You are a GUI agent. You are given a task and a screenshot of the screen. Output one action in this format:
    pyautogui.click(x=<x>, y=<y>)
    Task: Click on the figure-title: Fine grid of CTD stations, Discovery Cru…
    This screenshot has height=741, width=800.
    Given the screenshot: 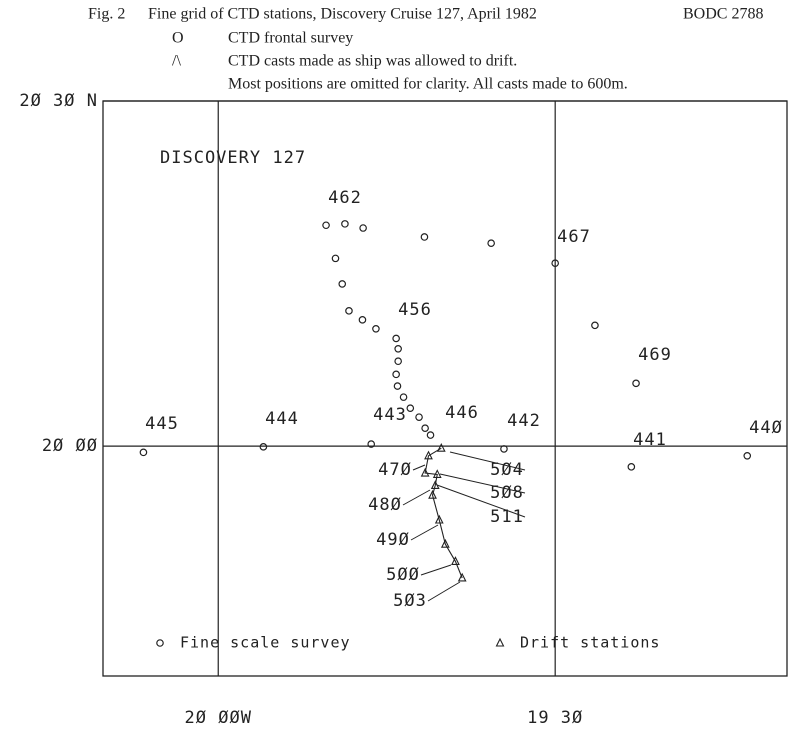 What is the action you would take?
    pyautogui.click(x=342, y=14)
    